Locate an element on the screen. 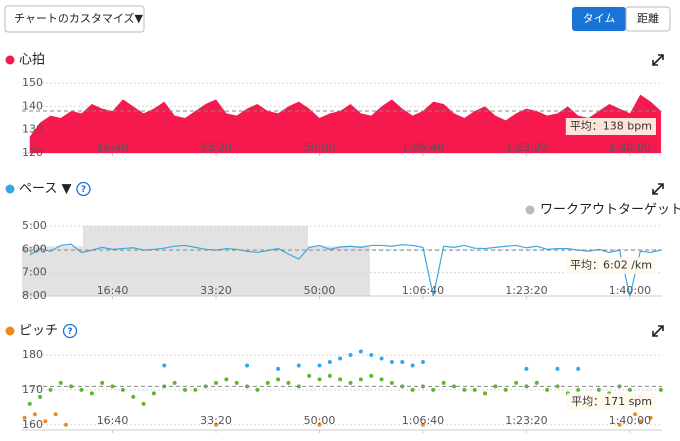 This screenshot has width=680, height=441. y-tick-label: 140 is located at coordinates (32, 105).